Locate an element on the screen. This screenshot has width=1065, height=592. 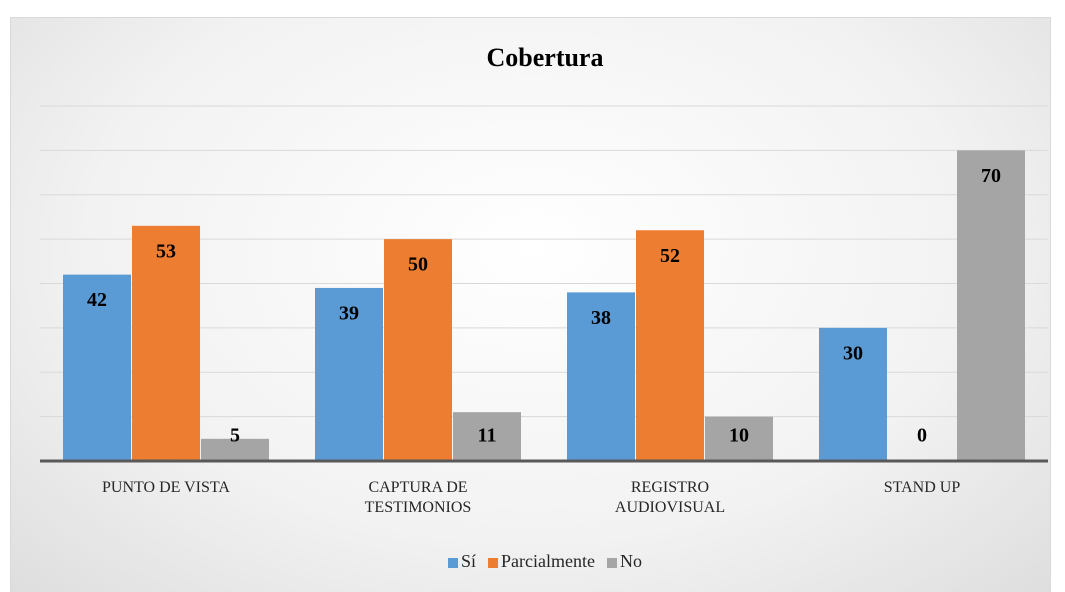
data-label: 11 is located at coordinates (487, 436).